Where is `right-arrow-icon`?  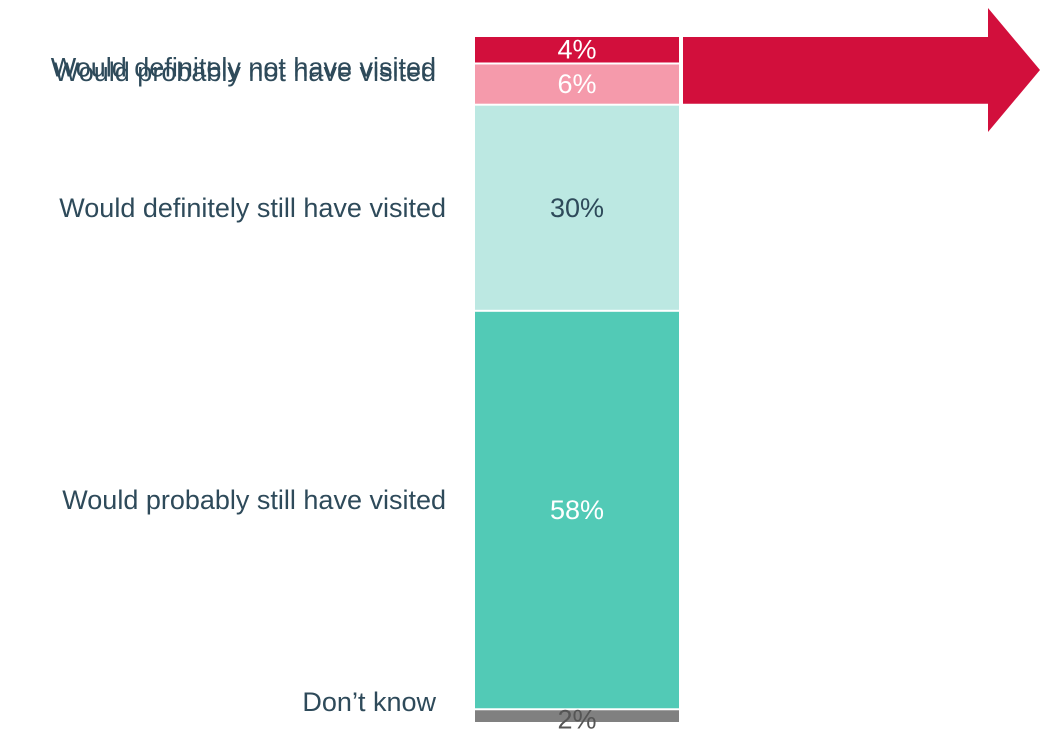
right-arrow-icon is located at coordinates (861, 70).